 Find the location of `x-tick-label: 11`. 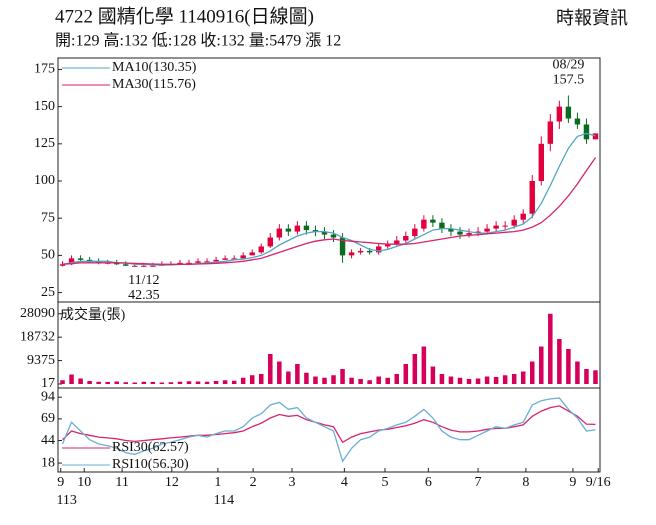

x-tick-label: 11 is located at coordinates (121, 482).